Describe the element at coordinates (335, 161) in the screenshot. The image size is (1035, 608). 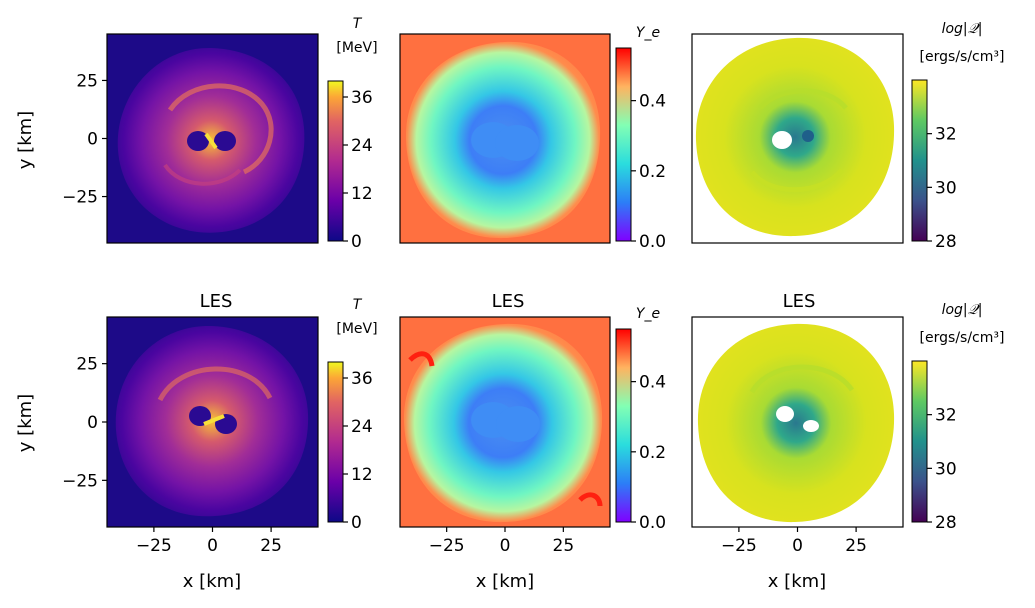
I see `colorbar-temperature-top` at that location.